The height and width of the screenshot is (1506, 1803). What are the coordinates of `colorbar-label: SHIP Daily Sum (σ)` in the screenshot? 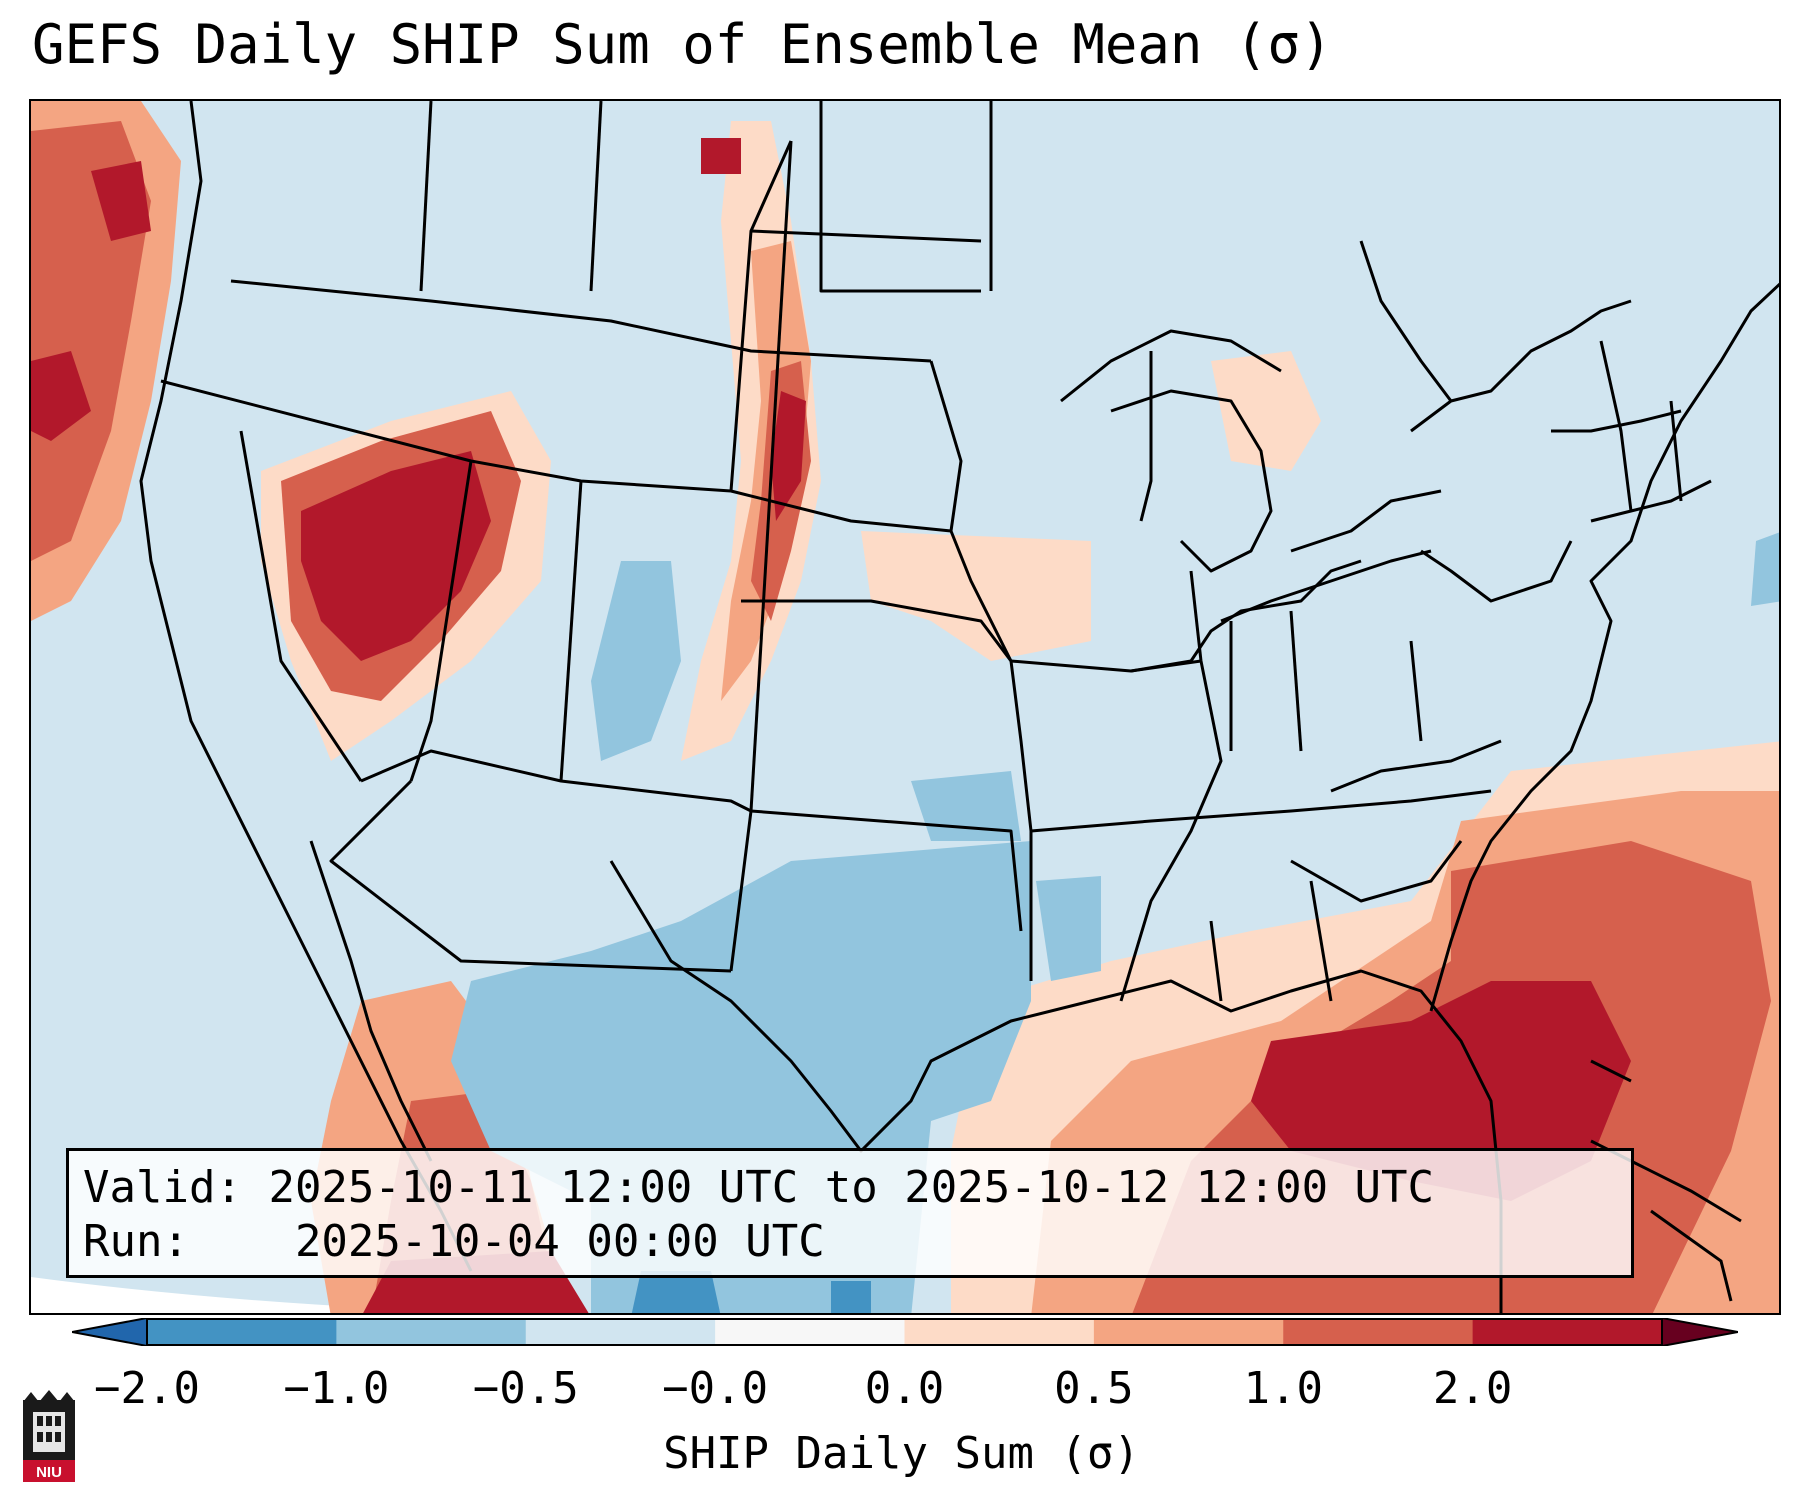 It's located at (901, 1453).